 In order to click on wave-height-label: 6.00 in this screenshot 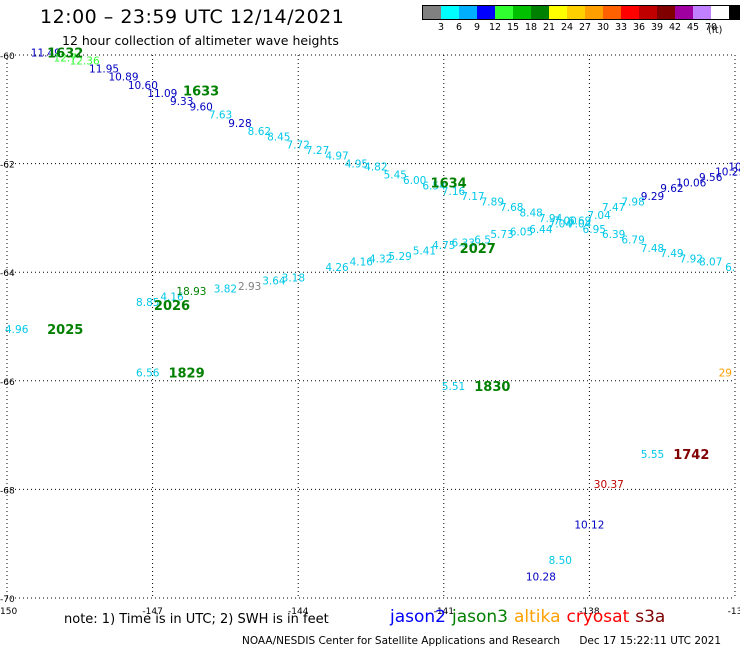, I will do `click(414, 181)`.